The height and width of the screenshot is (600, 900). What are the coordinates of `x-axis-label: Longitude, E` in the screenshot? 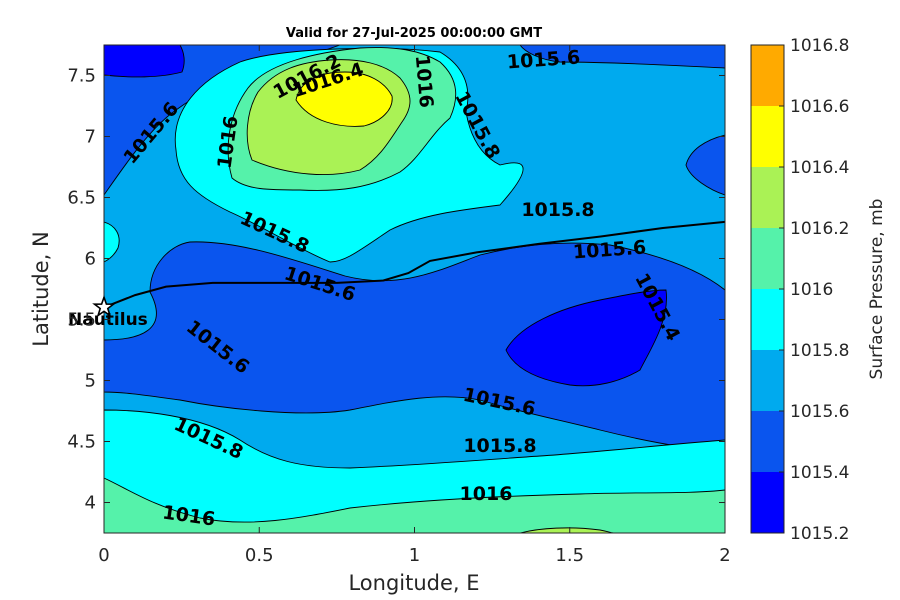 It's located at (413, 583).